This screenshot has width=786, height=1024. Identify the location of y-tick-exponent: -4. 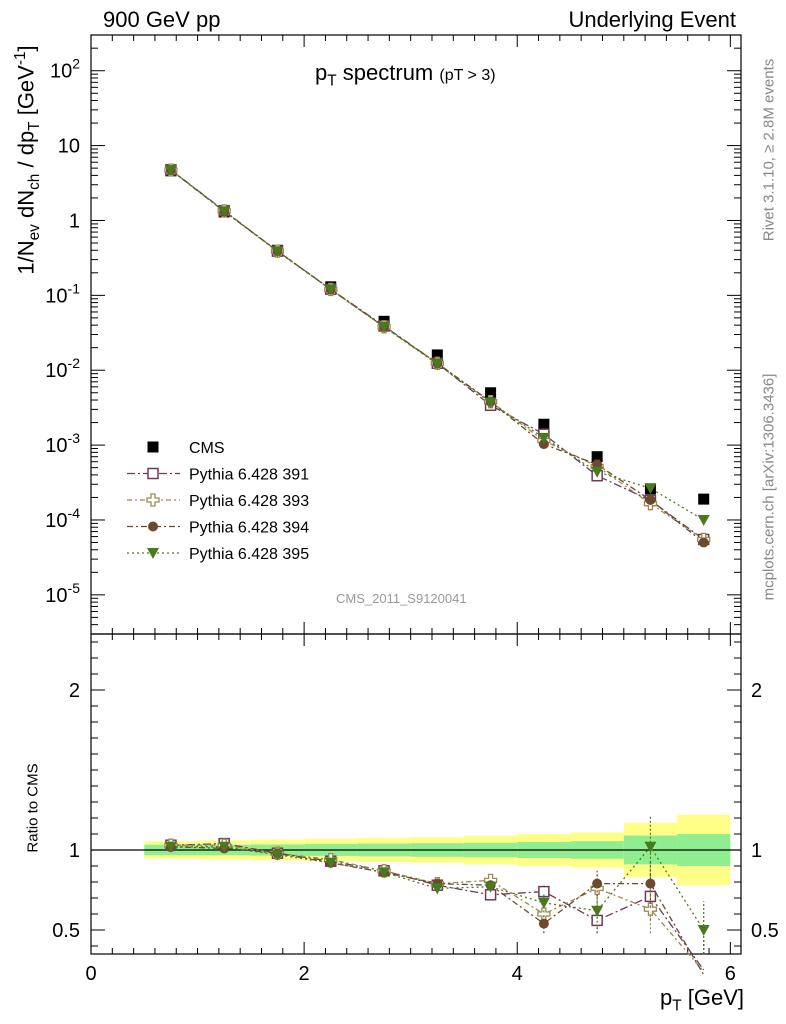
(74, 513).